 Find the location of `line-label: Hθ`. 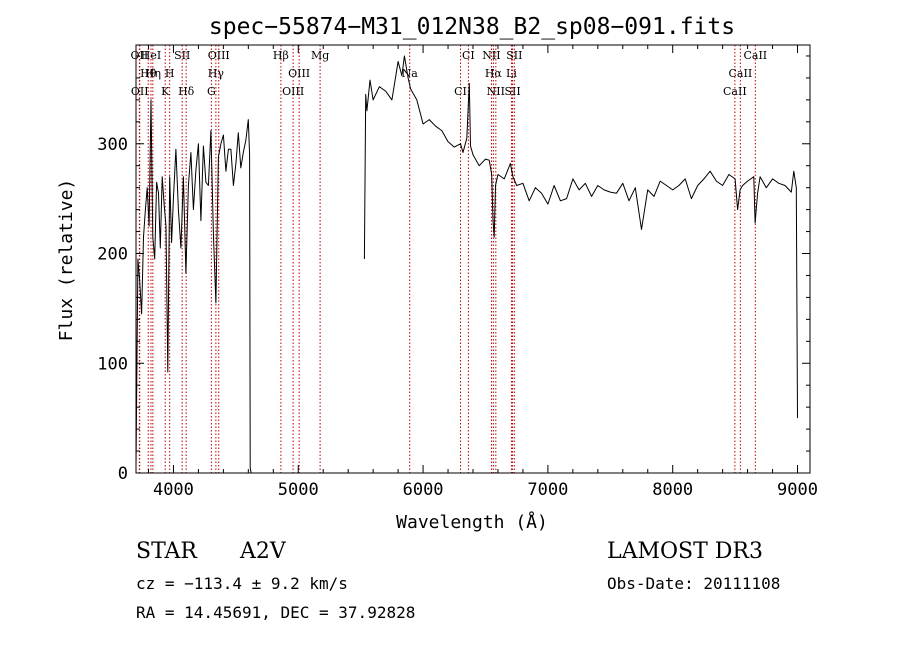

line-label: Hθ is located at coordinates (148, 73).